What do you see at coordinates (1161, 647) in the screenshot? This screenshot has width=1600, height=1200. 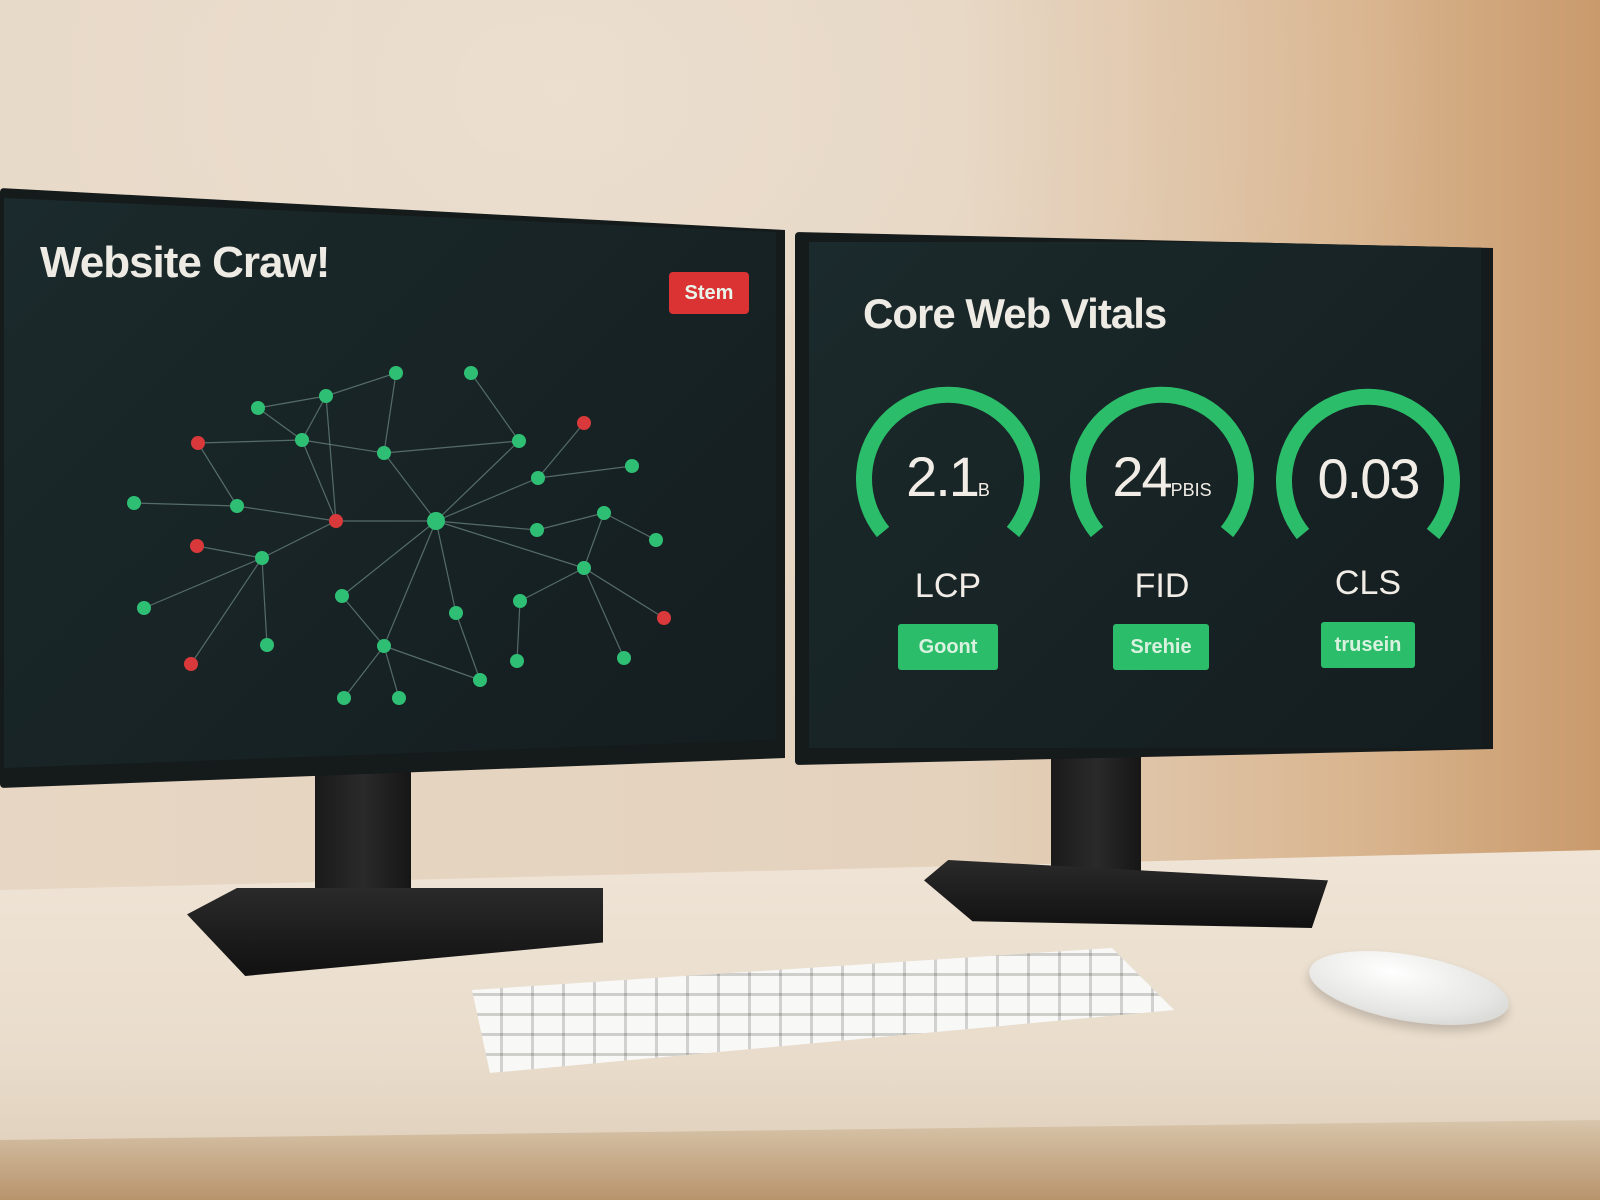 I see `fid-status-badge: Srehie` at bounding box center [1161, 647].